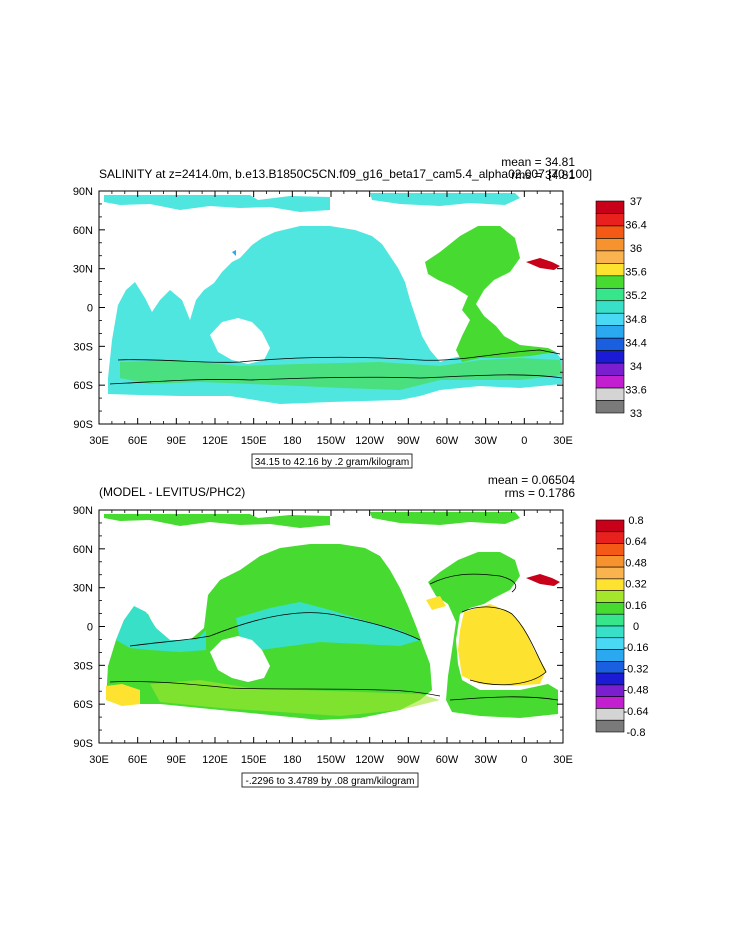 This screenshot has width=733, height=945. What do you see at coordinates (332, 461) in the screenshot?
I see `panel1-contour-note-box` at bounding box center [332, 461].